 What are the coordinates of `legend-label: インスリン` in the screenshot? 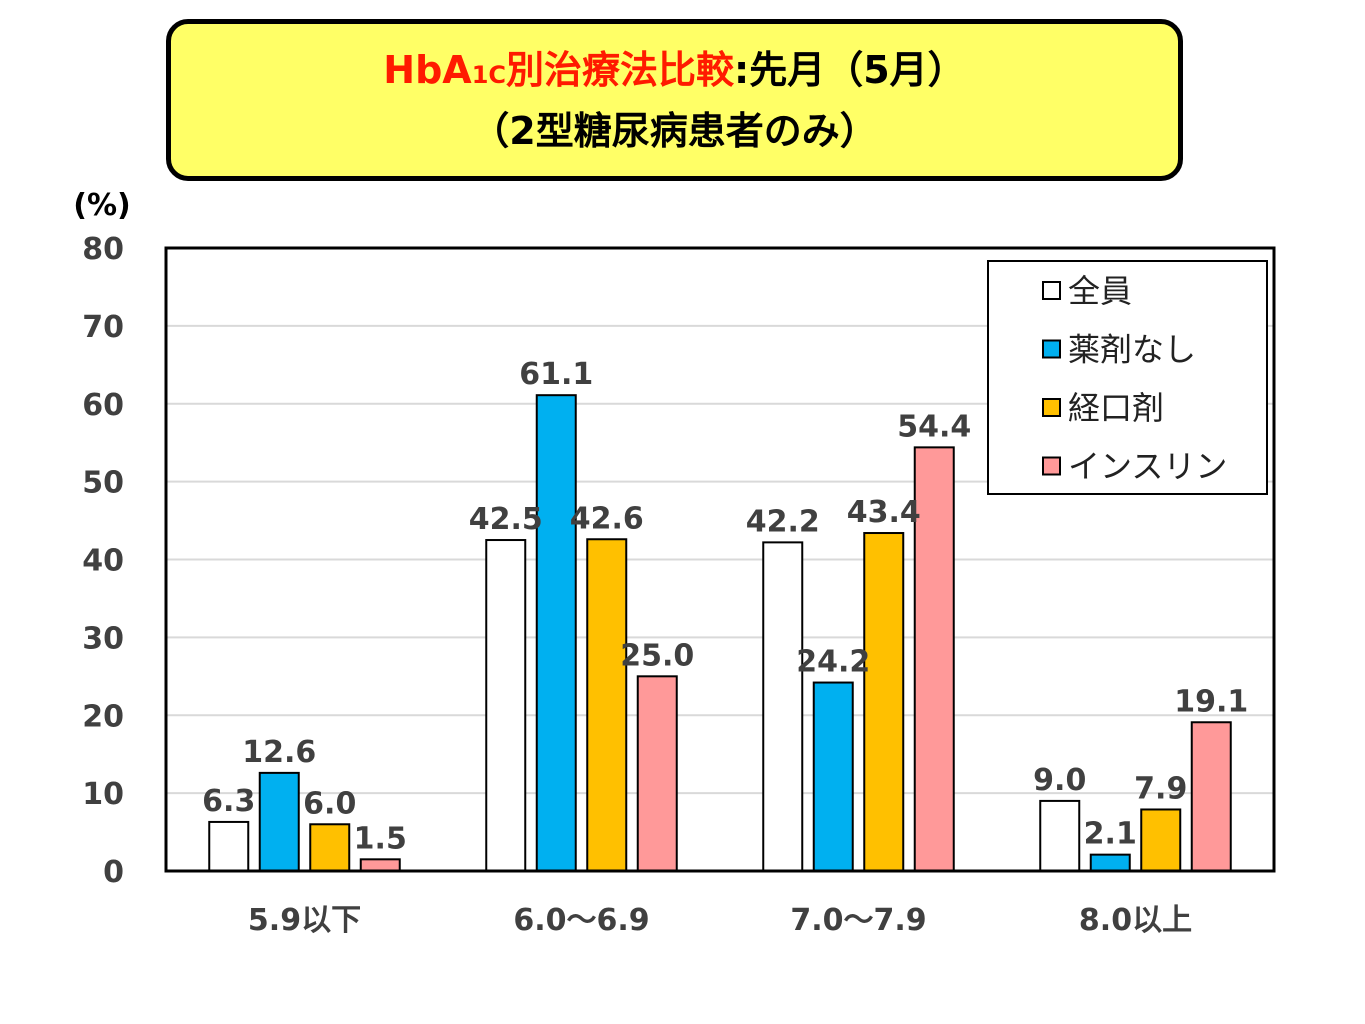 It's located at (1147, 467).